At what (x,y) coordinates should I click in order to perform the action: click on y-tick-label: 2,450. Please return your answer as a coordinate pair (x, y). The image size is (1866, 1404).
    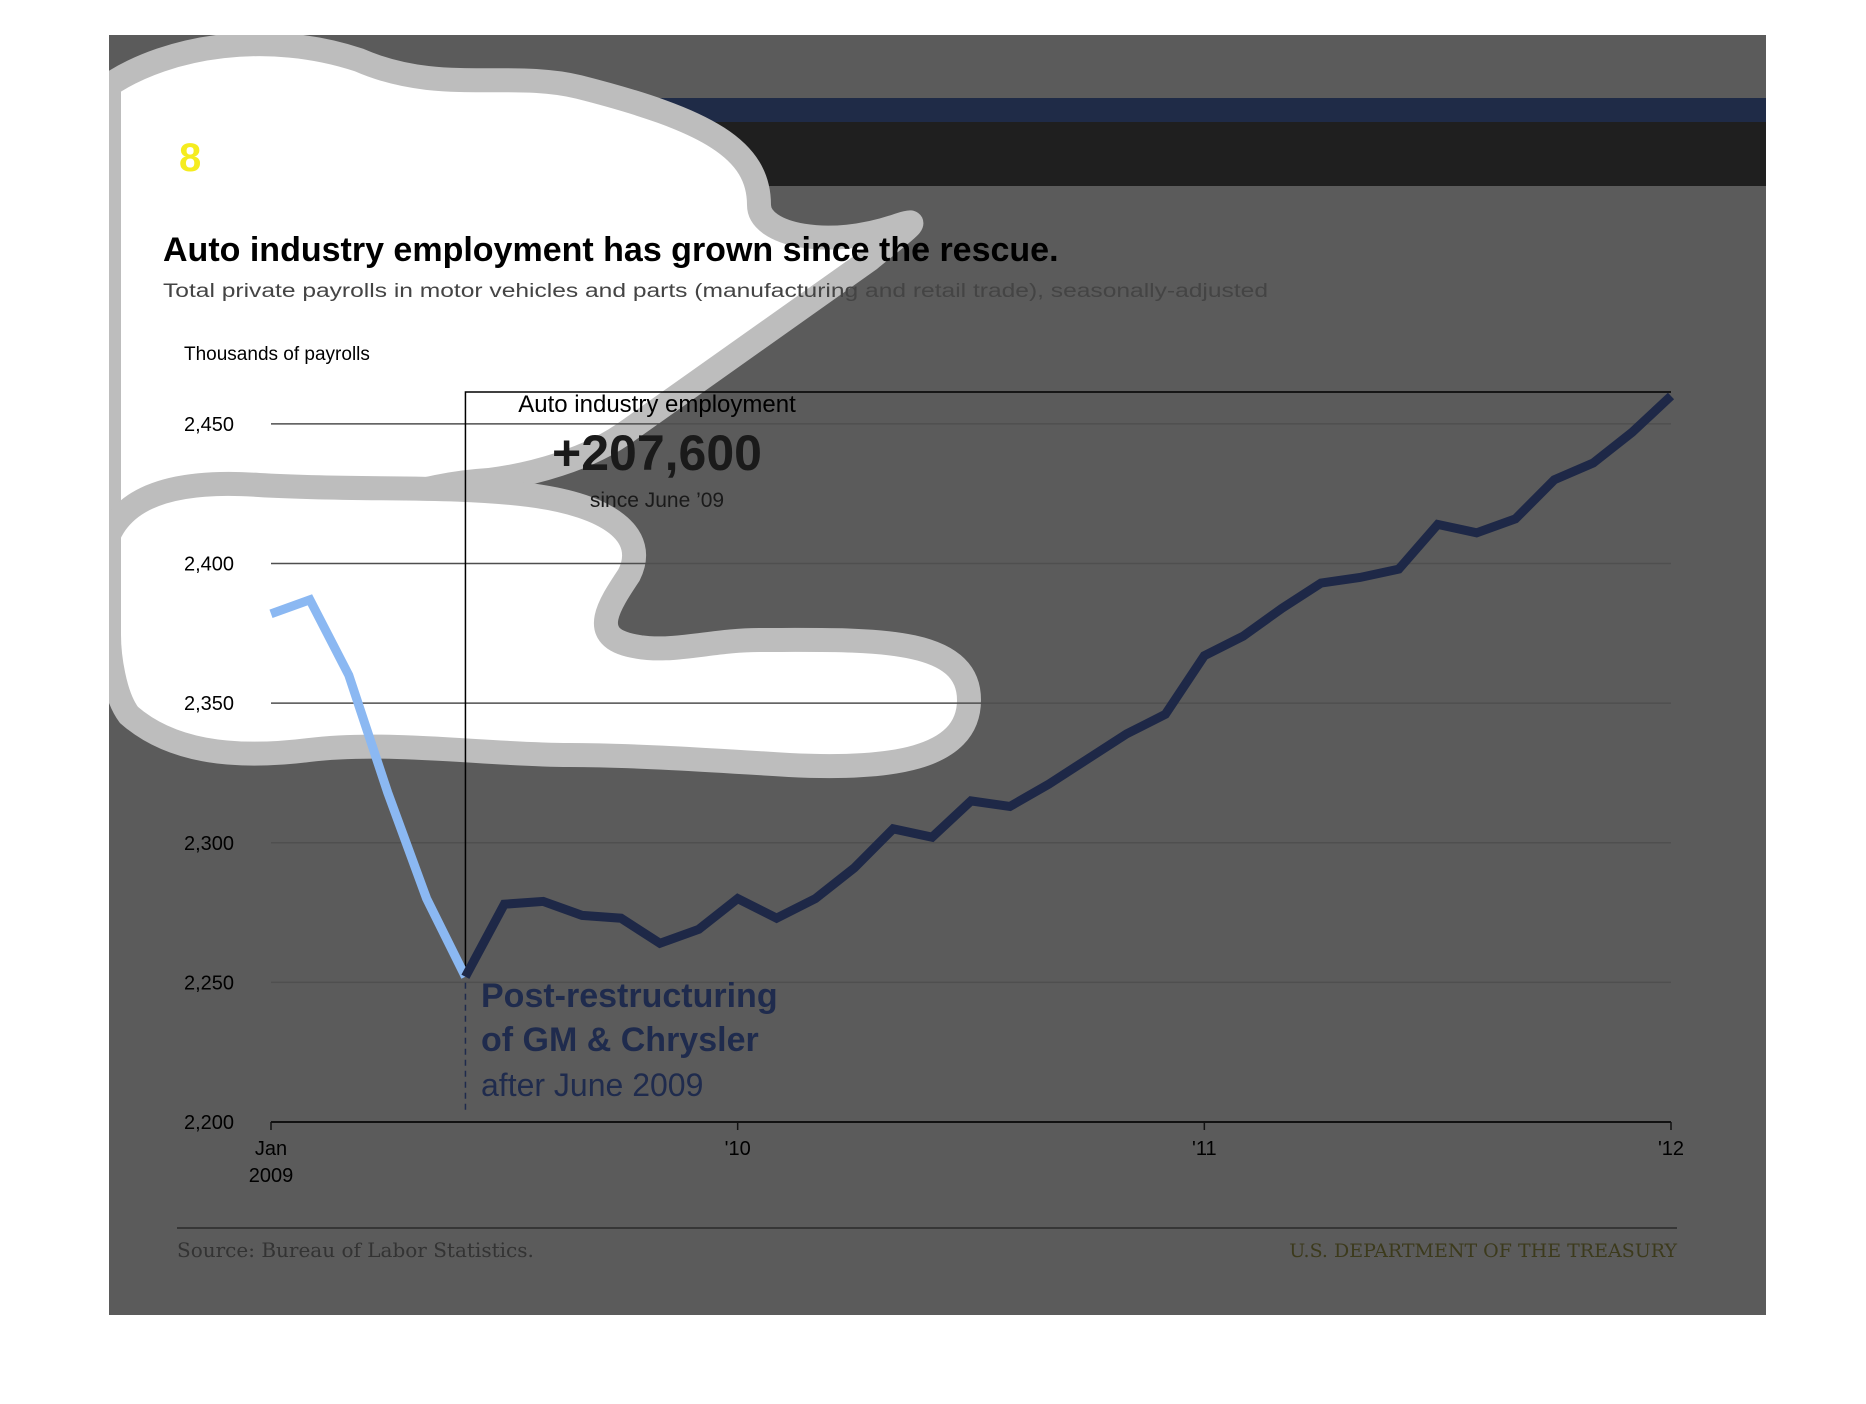
    Looking at the image, I should click on (209, 425).